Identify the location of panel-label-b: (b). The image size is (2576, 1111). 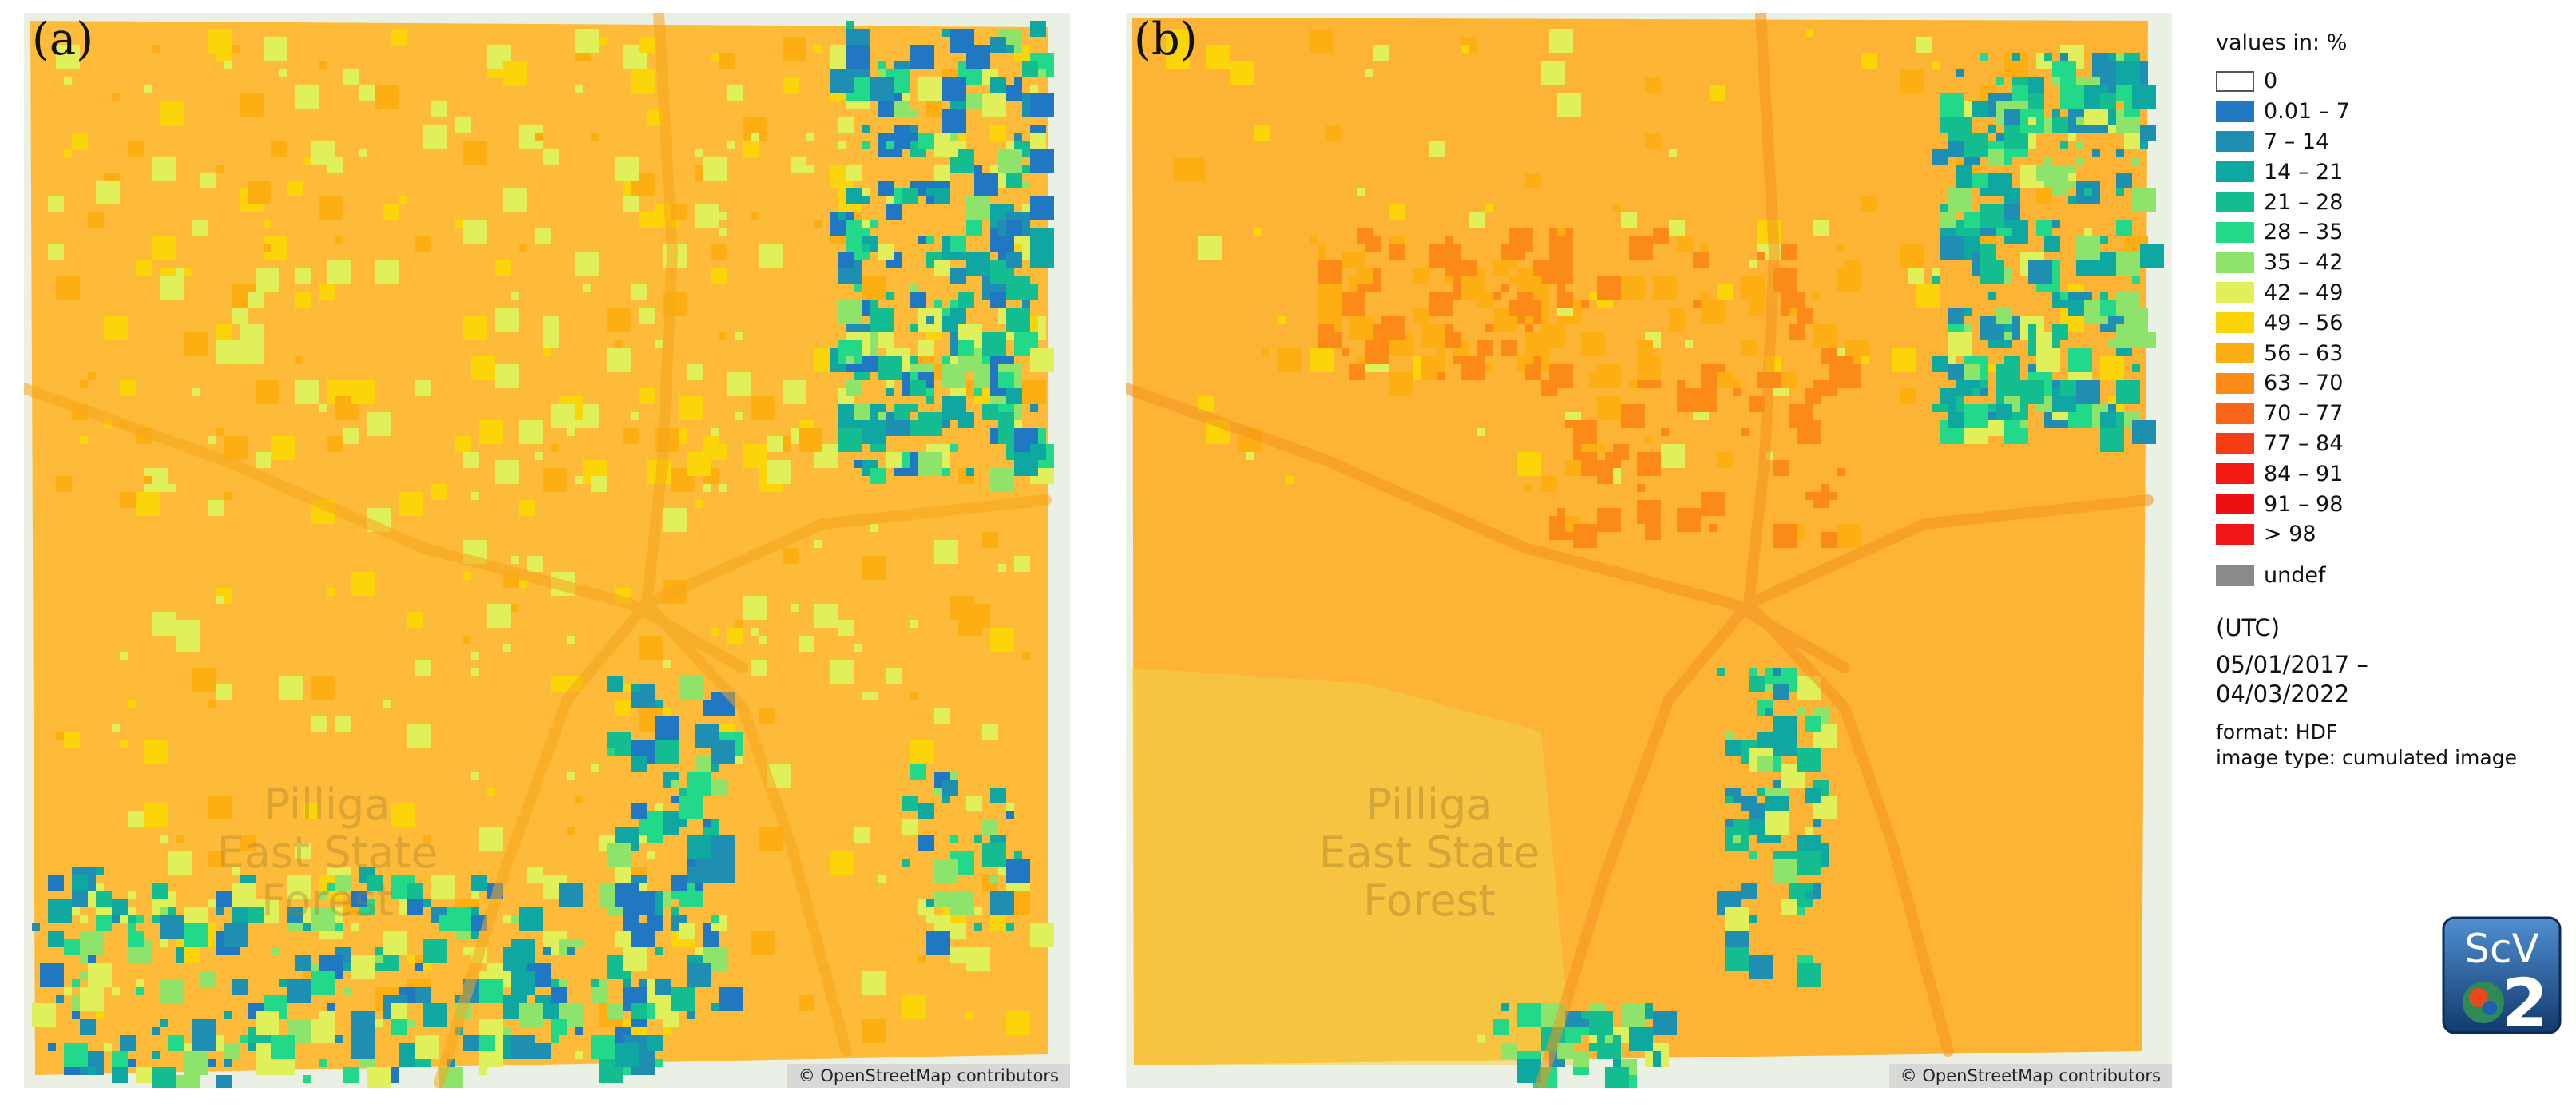
(1166, 39).